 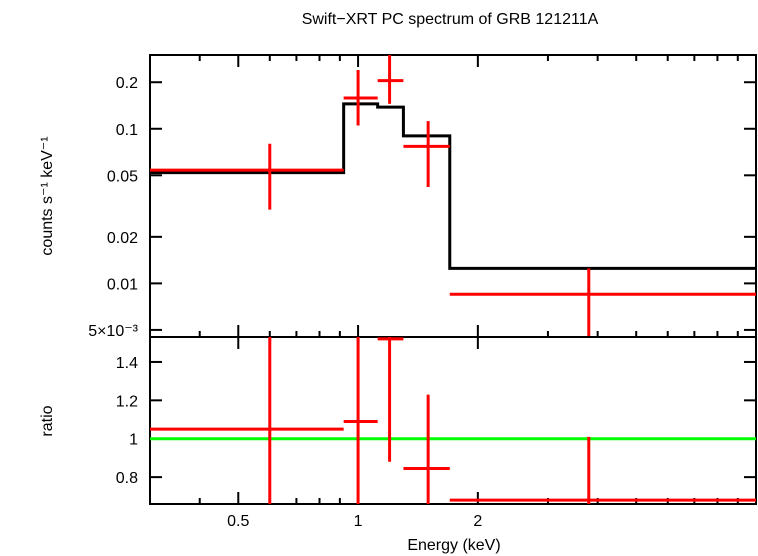 What do you see at coordinates (238, 521) in the screenshot?
I see `x-tick-label: 0.5` at bounding box center [238, 521].